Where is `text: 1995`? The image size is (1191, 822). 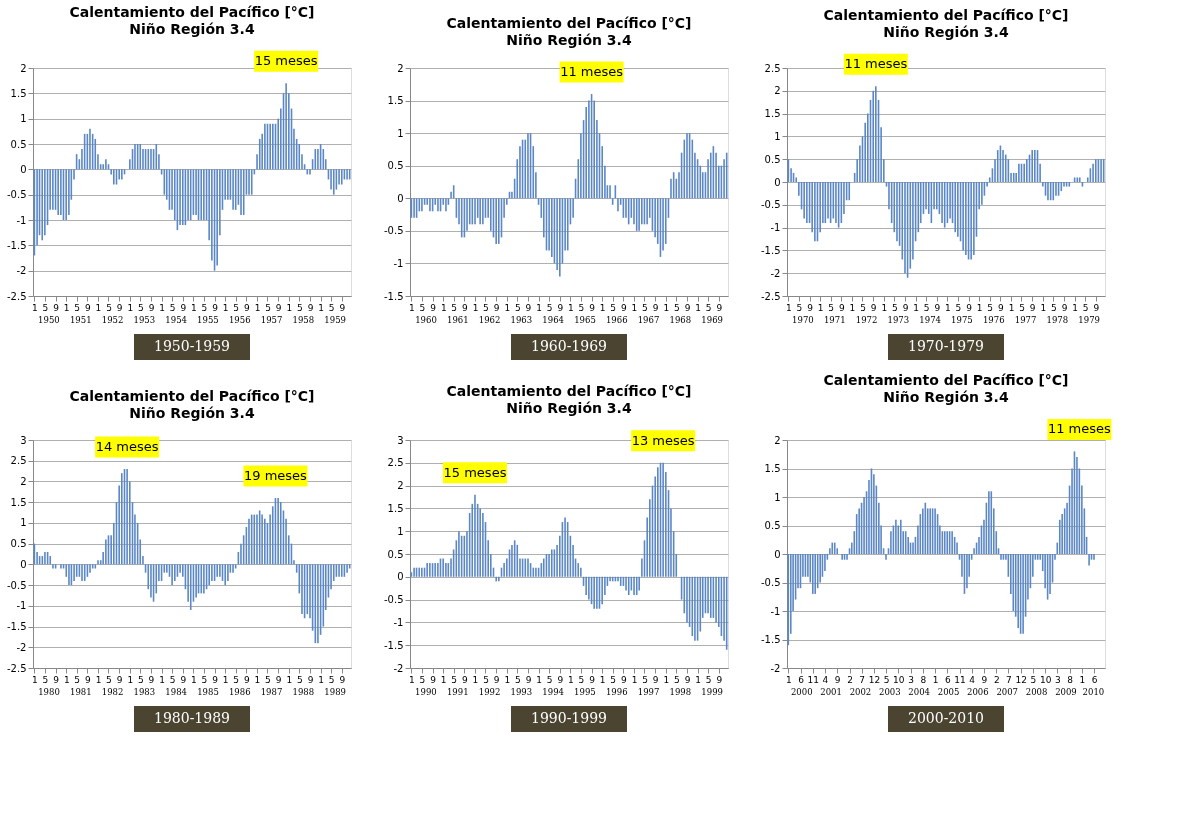 text: 1995 is located at coordinates (585, 692).